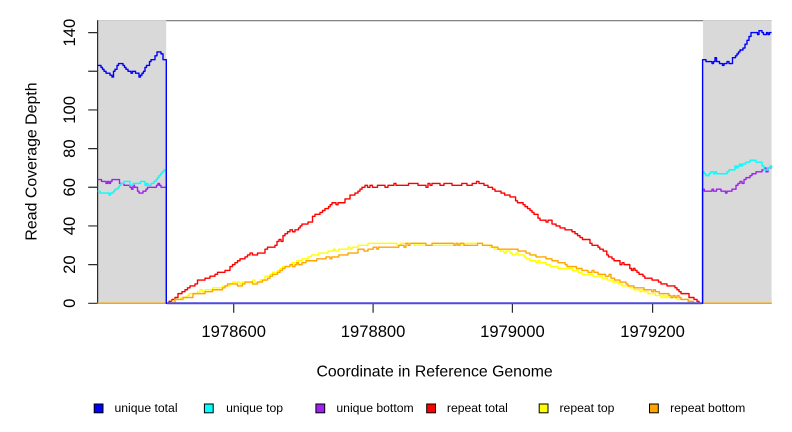 This screenshot has height=432, width=792. I want to click on svg-text: 1978600, so click(233, 331).